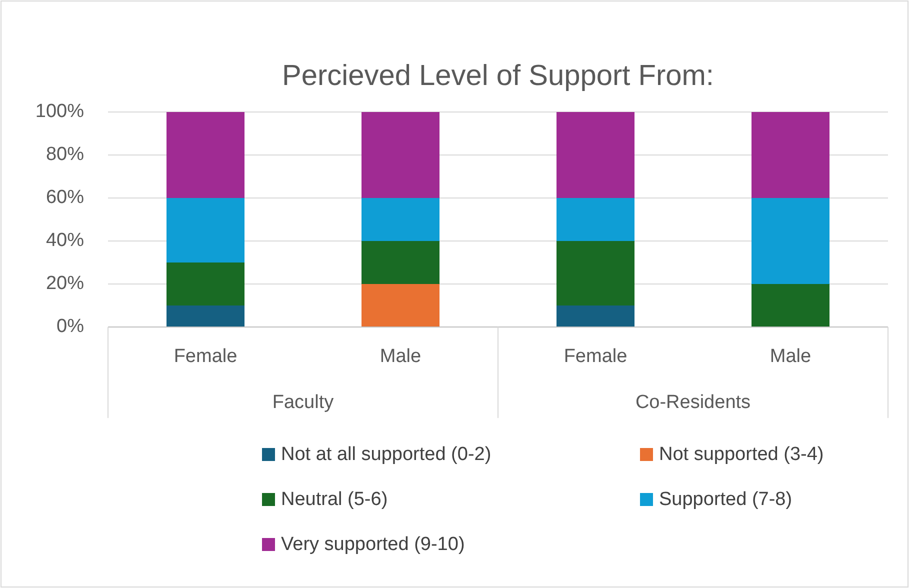 This screenshot has width=909, height=588. I want to click on y-tick-label: 20%, so click(65, 283).